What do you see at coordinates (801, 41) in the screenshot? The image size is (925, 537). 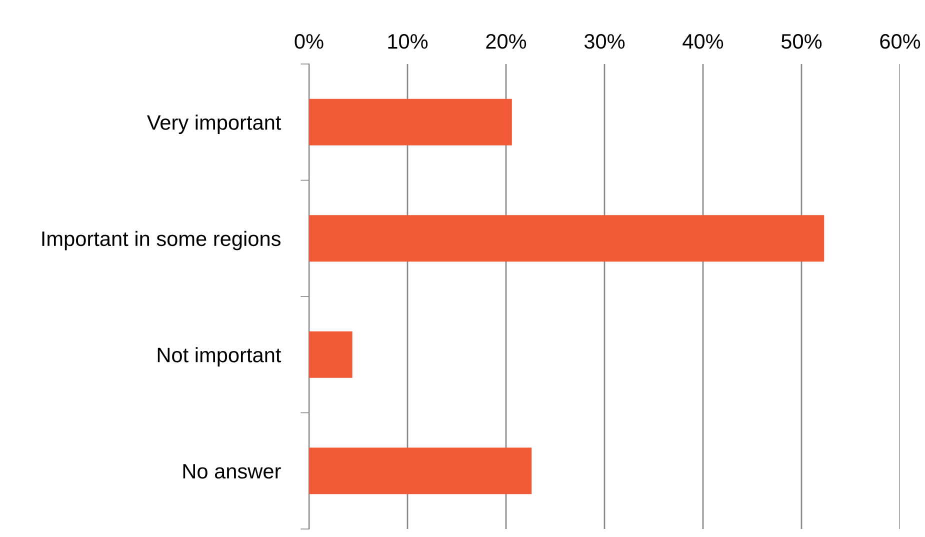 I see `x-tick-label: 50%` at bounding box center [801, 41].